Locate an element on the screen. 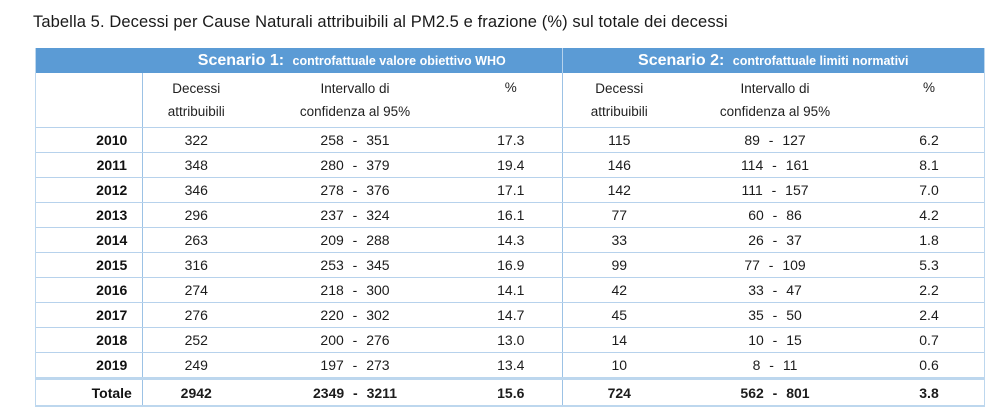 This screenshot has width=1000, height=420. s1-deaths-cell: 274 is located at coordinates (196, 290).